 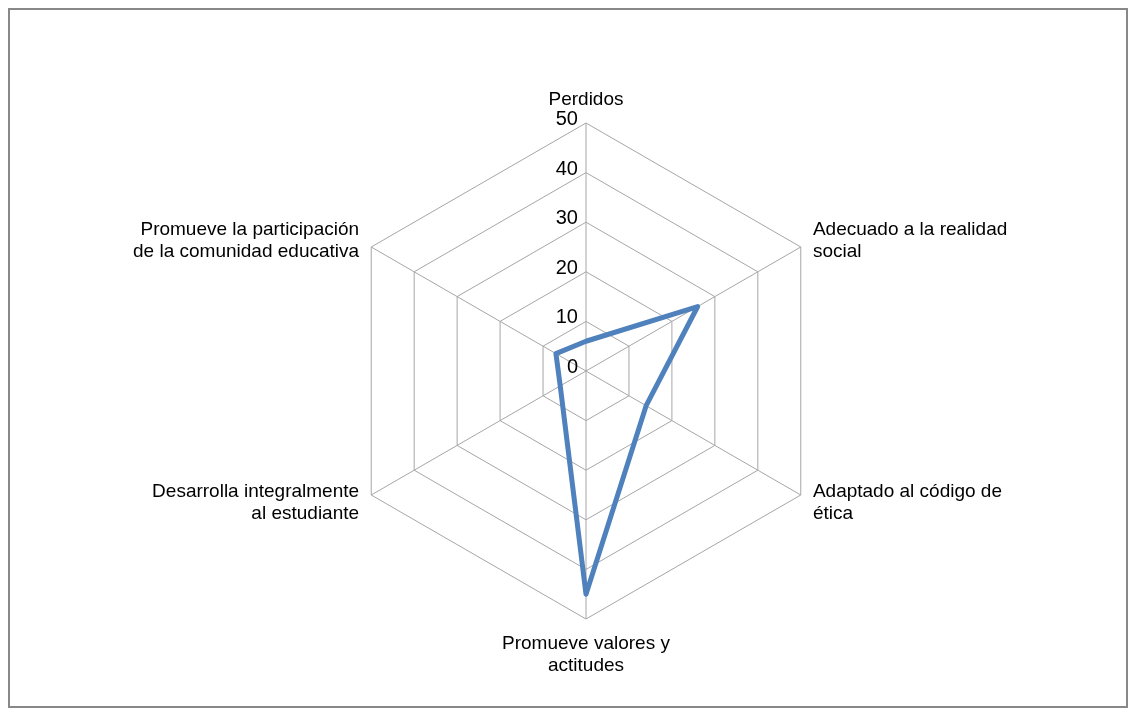 What do you see at coordinates (566, 266) in the screenshot?
I see `y-tick-label: 20` at bounding box center [566, 266].